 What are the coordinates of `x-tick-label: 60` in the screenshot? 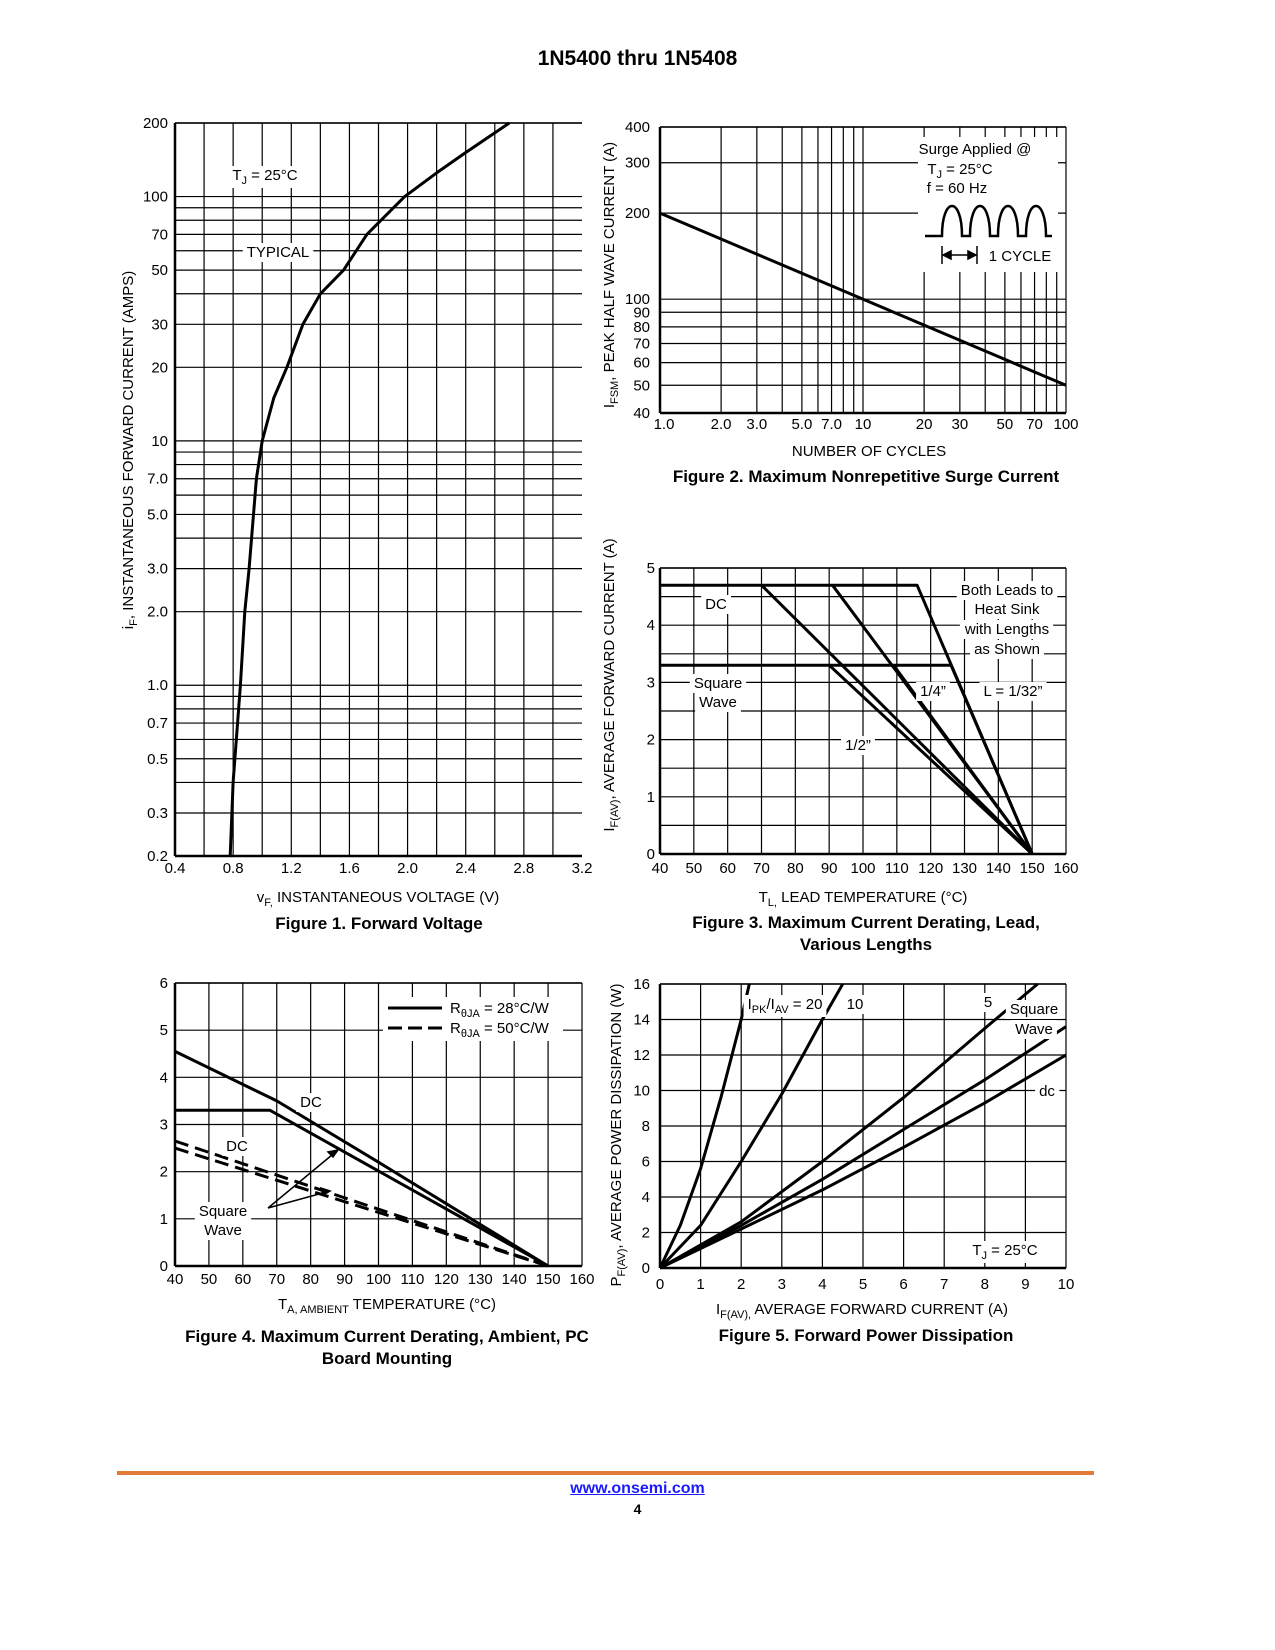 It's located at (242, 1279).